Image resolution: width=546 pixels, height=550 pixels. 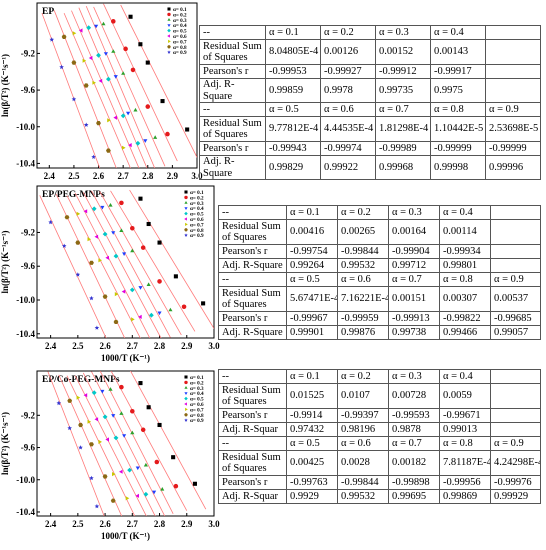 What do you see at coordinates (5, 261) in the screenshot?
I see `y-axis-label: ln(β/T²) (K⁻¹s⁻¹)` at bounding box center [5, 261].